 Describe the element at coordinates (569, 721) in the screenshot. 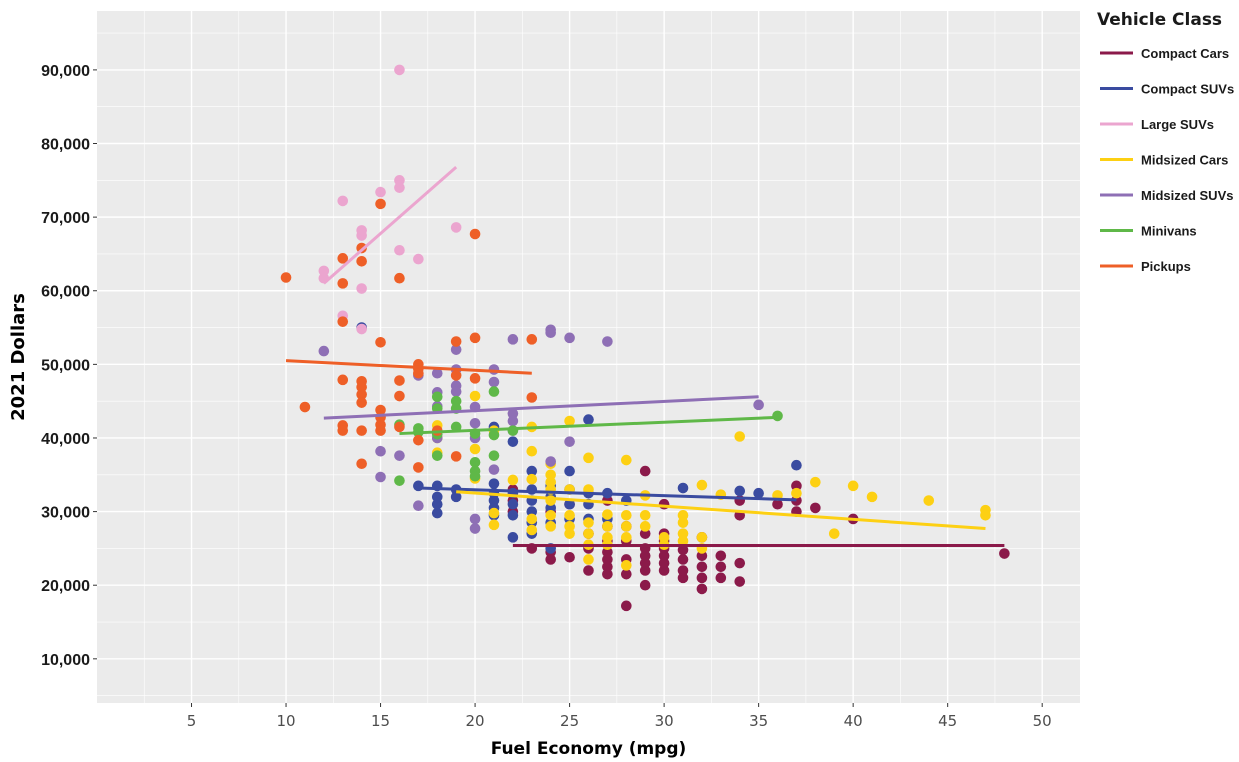

I see `x-tick-label: 25` at that location.